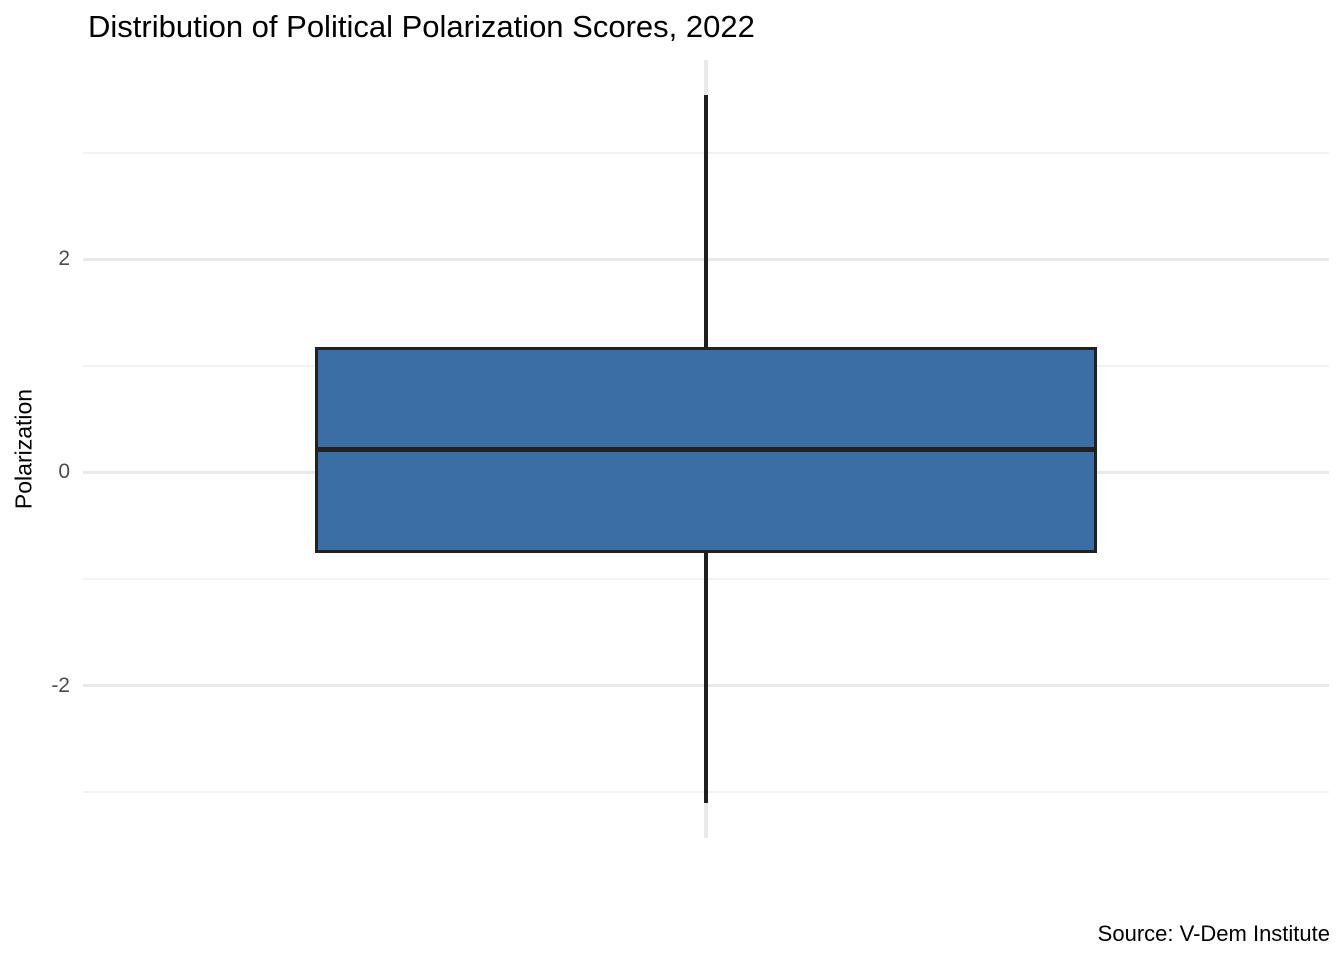 The width and height of the screenshot is (1344, 960). What do you see at coordinates (23, 449) in the screenshot?
I see `y-axis-title: Polarization` at bounding box center [23, 449].